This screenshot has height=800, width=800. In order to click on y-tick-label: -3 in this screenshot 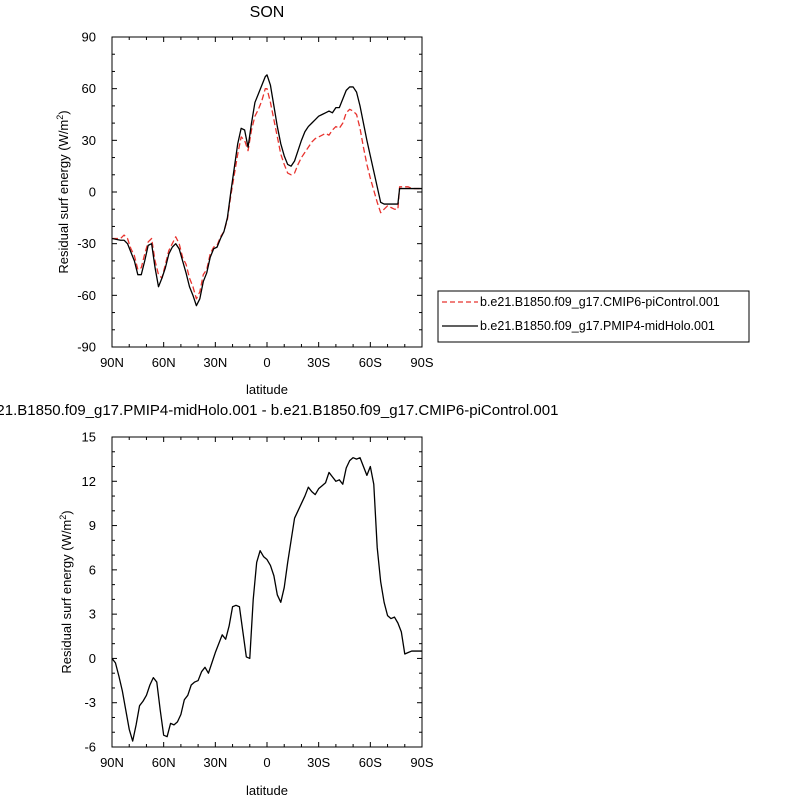, I will do `click(90, 702)`.